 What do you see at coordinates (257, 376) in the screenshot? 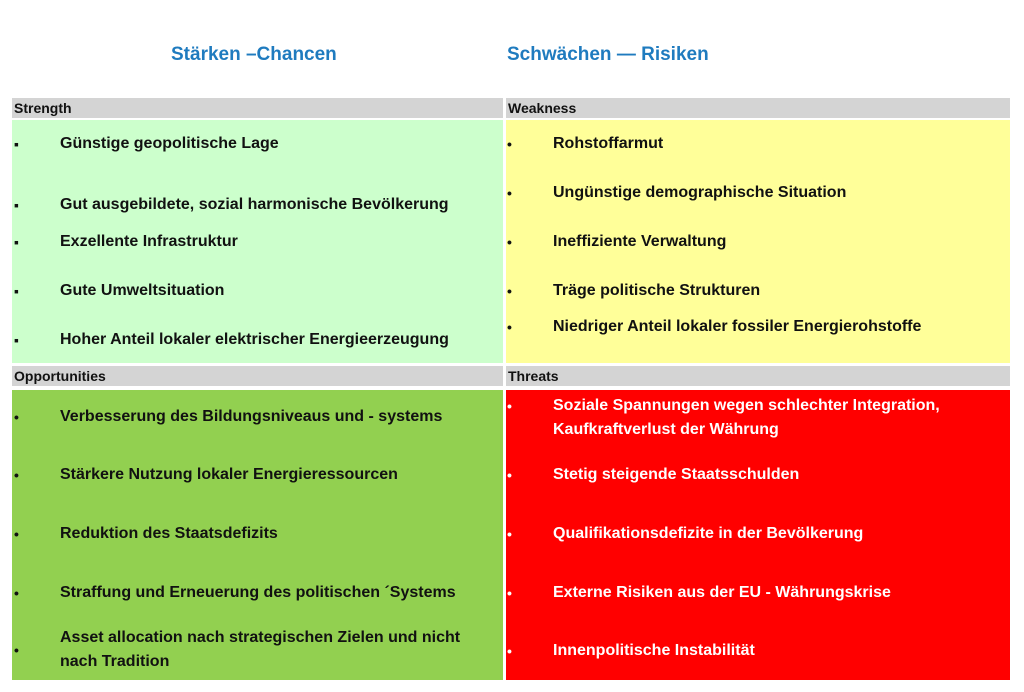
I see `opportunities-header: Opportunities` at bounding box center [257, 376].